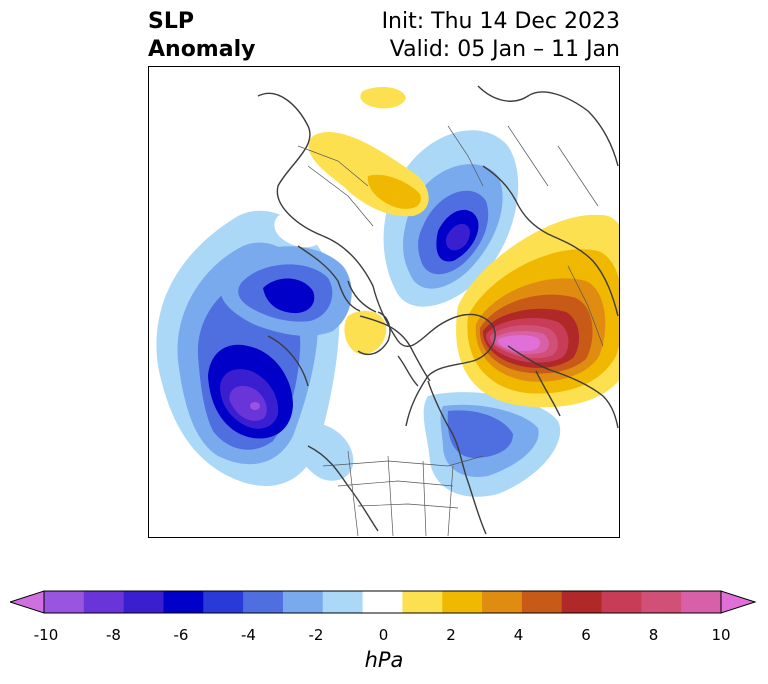 This screenshot has width=768, height=684. I want to click on siberia-high, so click(368, 174).